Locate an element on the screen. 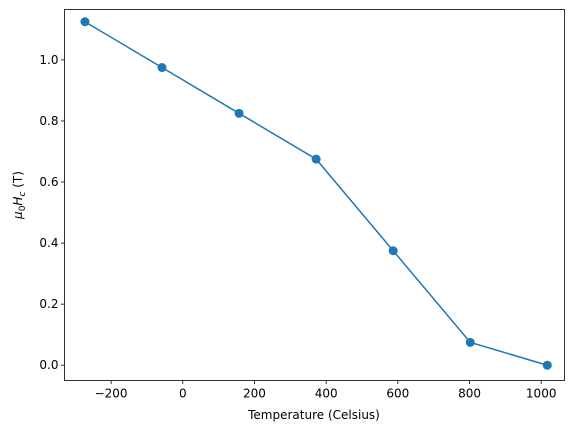 This screenshot has width=571, height=432. y-axis-label: μ0Hc (T) is located at coordinates (19, 195).